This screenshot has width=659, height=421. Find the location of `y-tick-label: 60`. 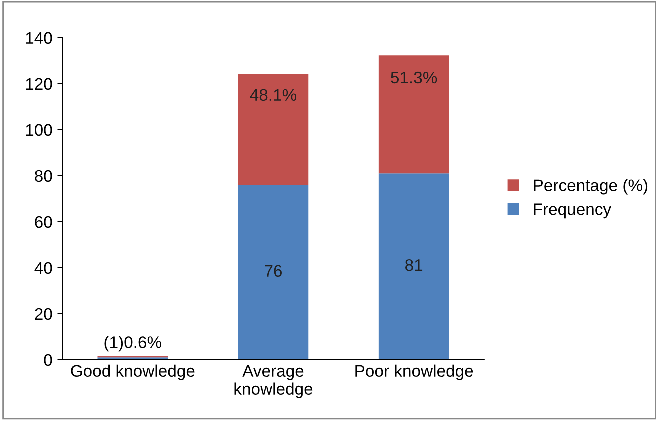

y-tick-label: 60 is located at coordinates (43, 222).